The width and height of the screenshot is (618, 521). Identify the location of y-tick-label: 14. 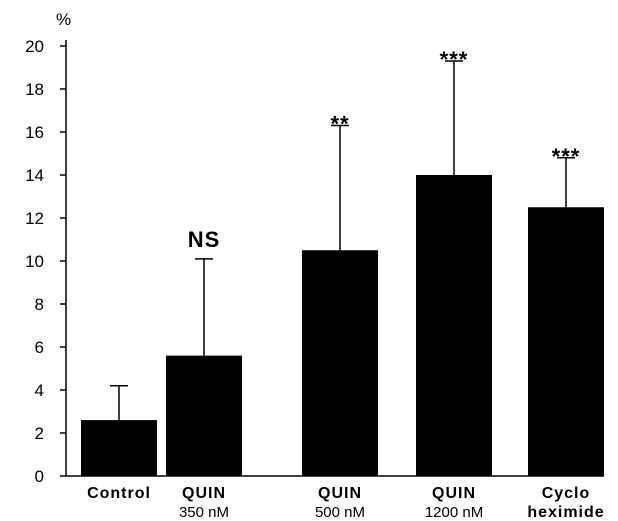
(34, 175).